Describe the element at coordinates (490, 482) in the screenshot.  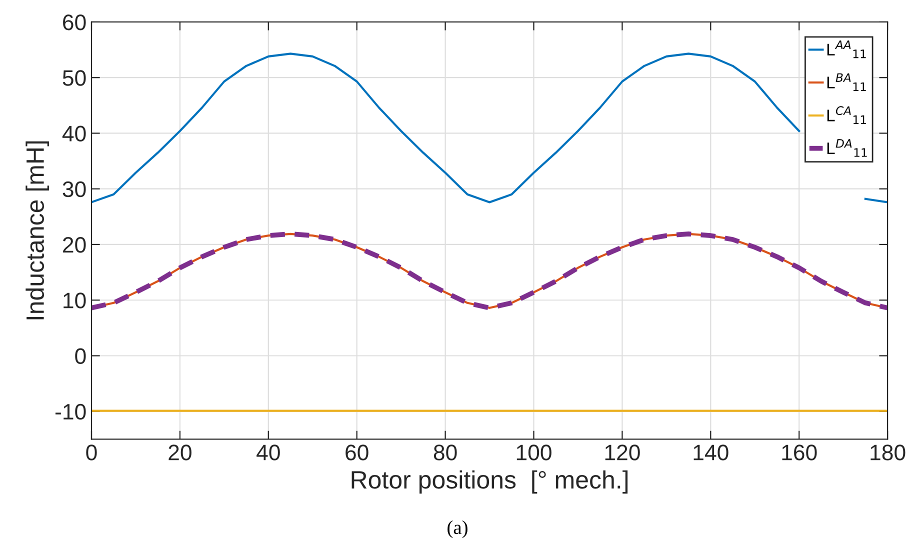
I see `x-axis-title: Rotor positions [° mech.]` at that location.